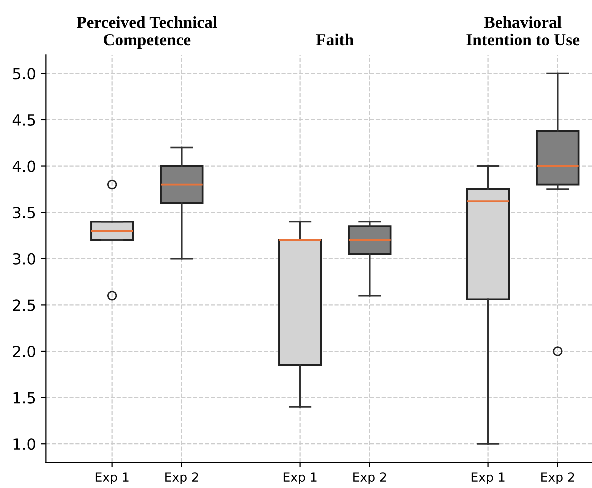 This screenshot has height=488, width=592. What do you see at coordinates (25, 398) in the screenshot?
I see `y-tick-label: 1.5` at bounding box center [25, 398].